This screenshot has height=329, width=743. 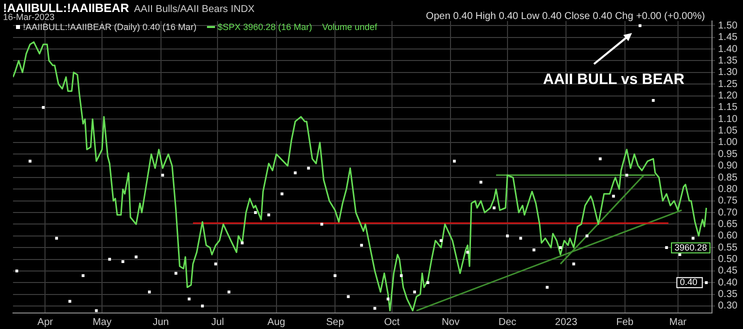 I want to click on chart-subtitle: AAII Bulls/AAII Bears INDX, so click(x=194, y=9).